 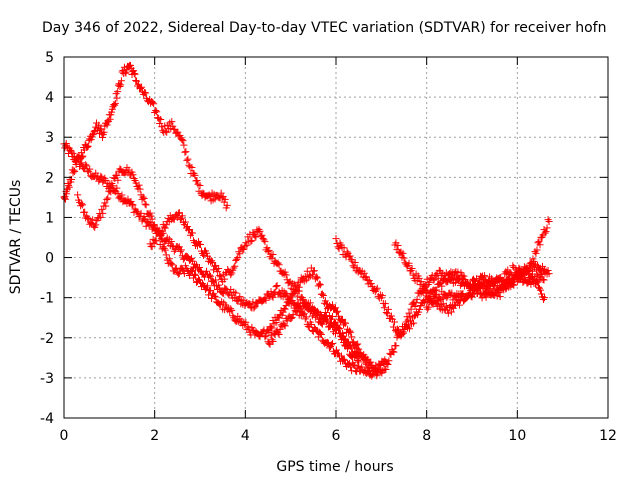 What do you see at coordinates (517, 436) in the screenshot?
I see `x-tick-label: 10` at bounding box center [517, 436].